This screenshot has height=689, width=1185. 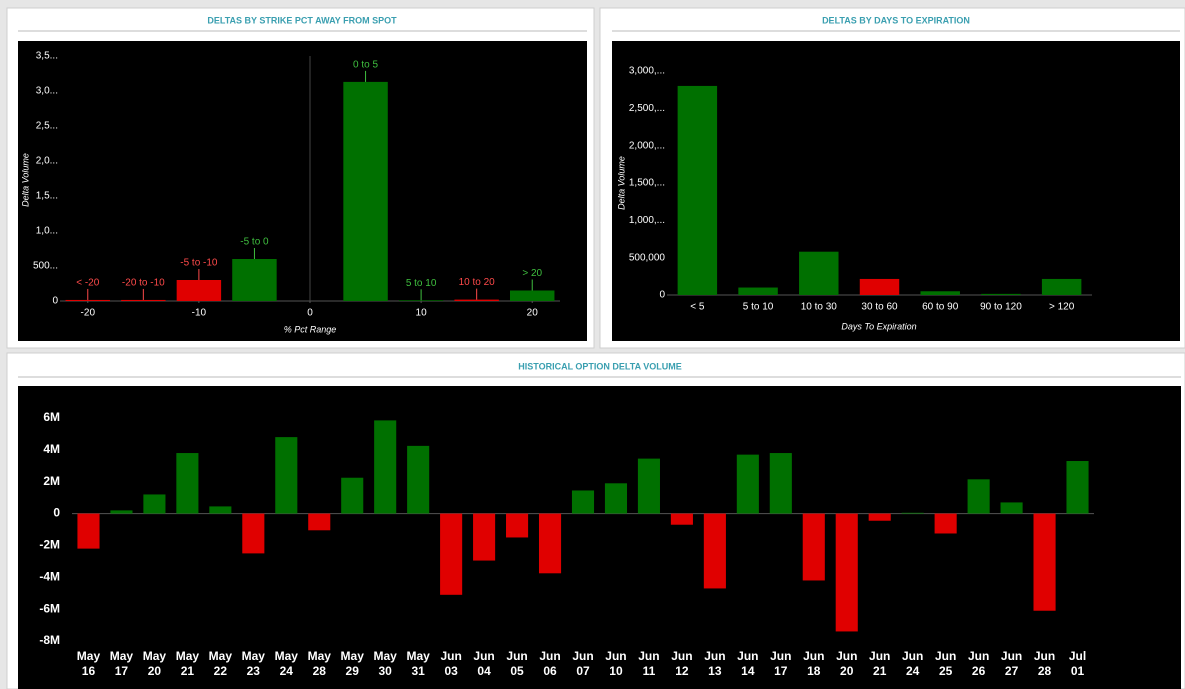 What do you see at coordinates (616, 663) in the screenshot?
I see `x-tick-label: Jun 10` at bounding box center [616, 663].